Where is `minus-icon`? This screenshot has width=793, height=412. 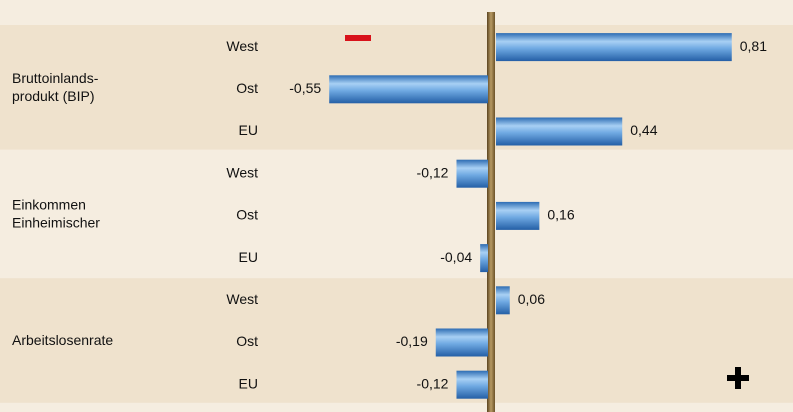 minus-icon is located at coordinates (358, 38).